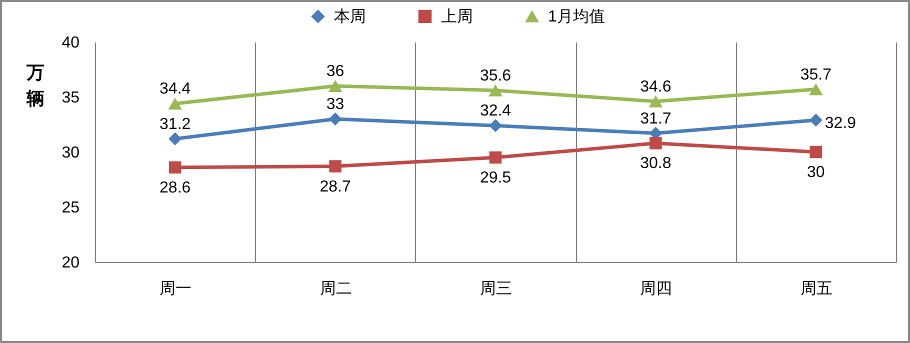 The image size is (910, 343). I want to click on legend-label: 本周, so click(350, 16).